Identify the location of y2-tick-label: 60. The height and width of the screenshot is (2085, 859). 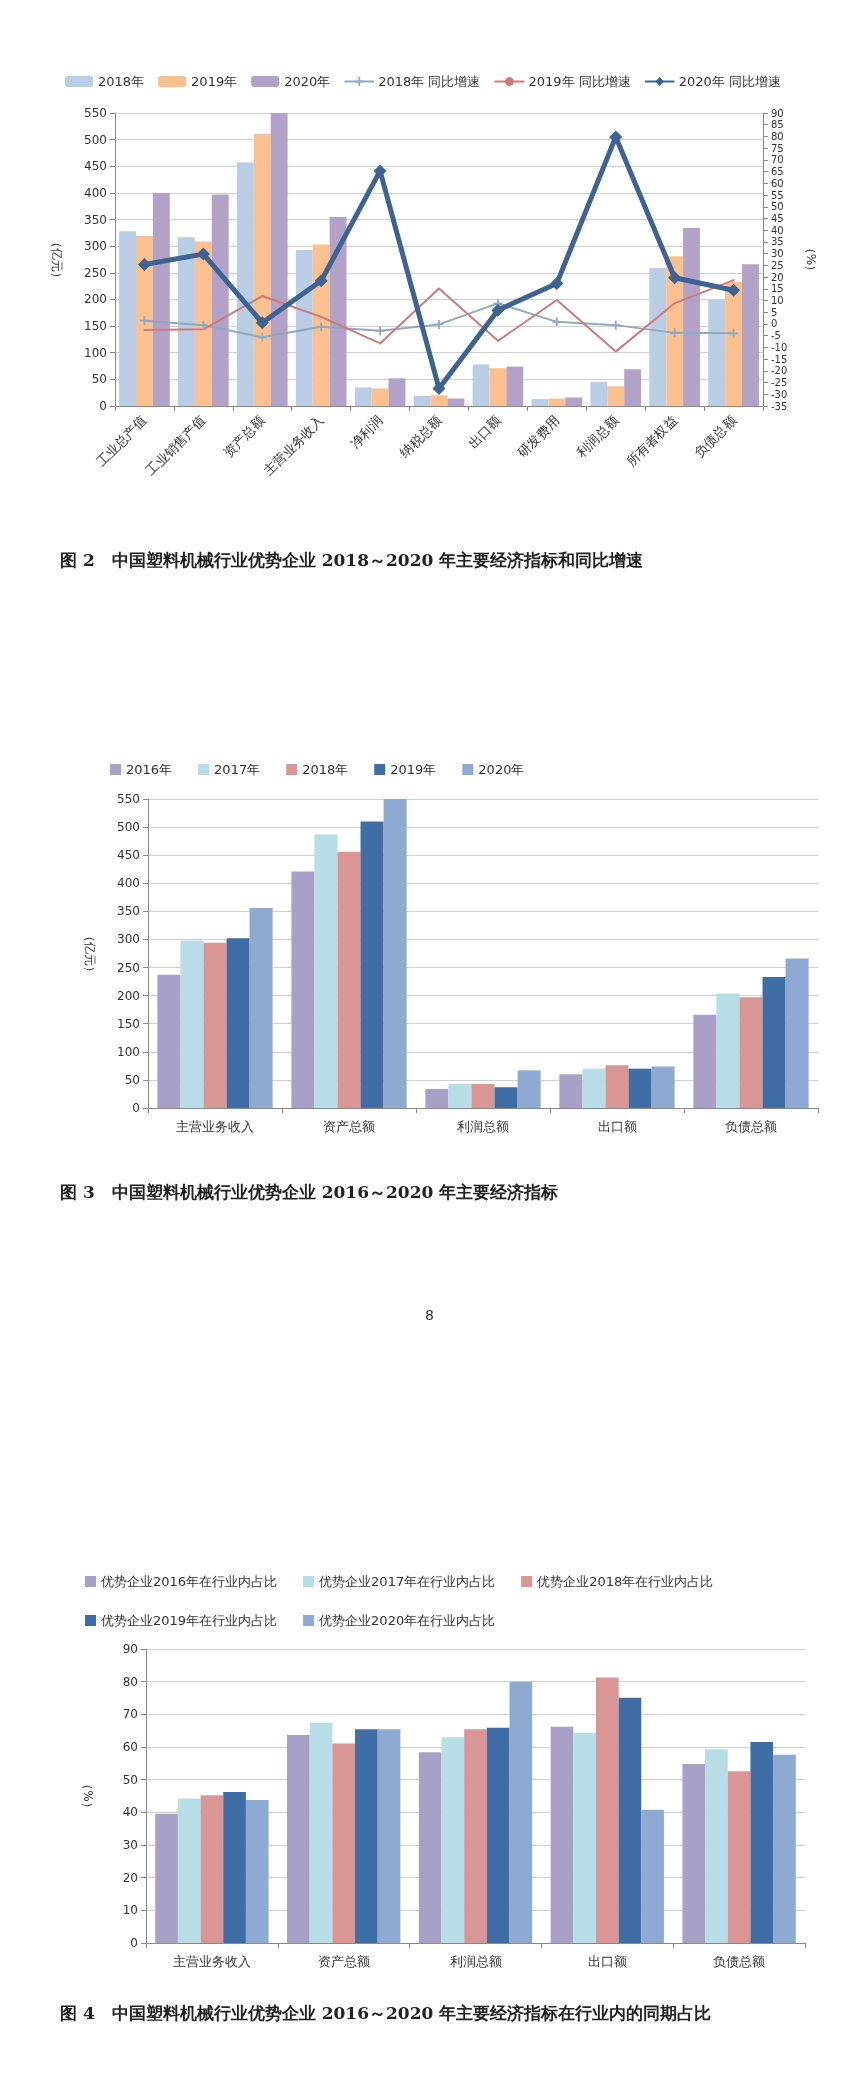
(777, 183).